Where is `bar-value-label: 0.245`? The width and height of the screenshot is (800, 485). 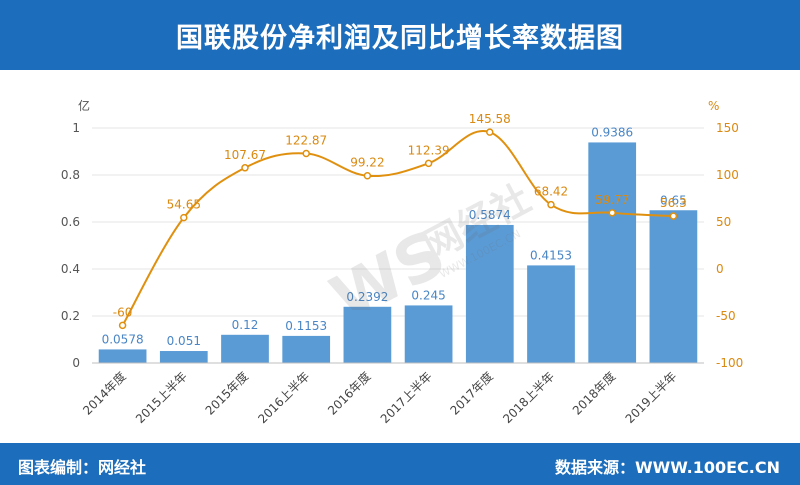
bar-value-label: 0.245 is located at coordinates (428, 295).